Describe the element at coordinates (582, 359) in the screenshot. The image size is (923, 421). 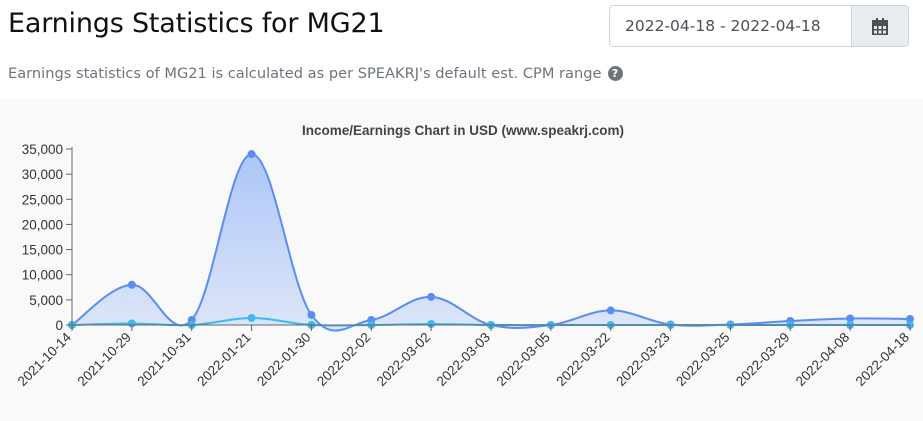
I see `x-tick-label-9: 2022-03-22` at that location.